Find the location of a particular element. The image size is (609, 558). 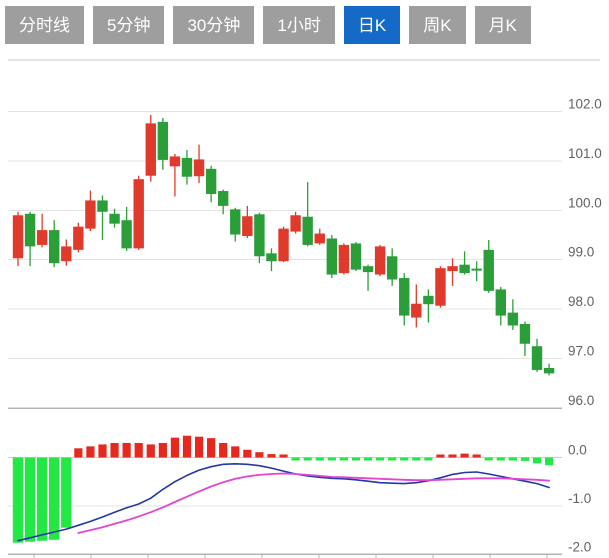

period-tabbar: 分时线 5分钟 30分钟 1小时 日K 周K 月K is located at coordinates (268, 25).